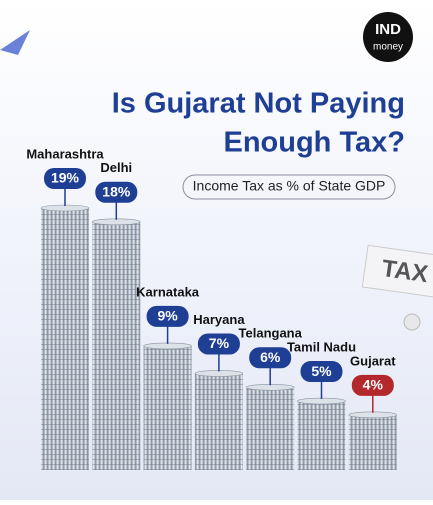 The height and width of the screenshot is (505, 433). I want to click on subtitle-pill, so click(289, 187).